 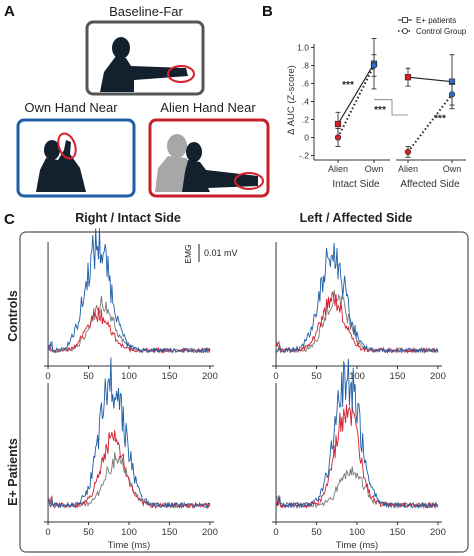 I want to click on b-legend-marker-control, so click(x=404, y=30).